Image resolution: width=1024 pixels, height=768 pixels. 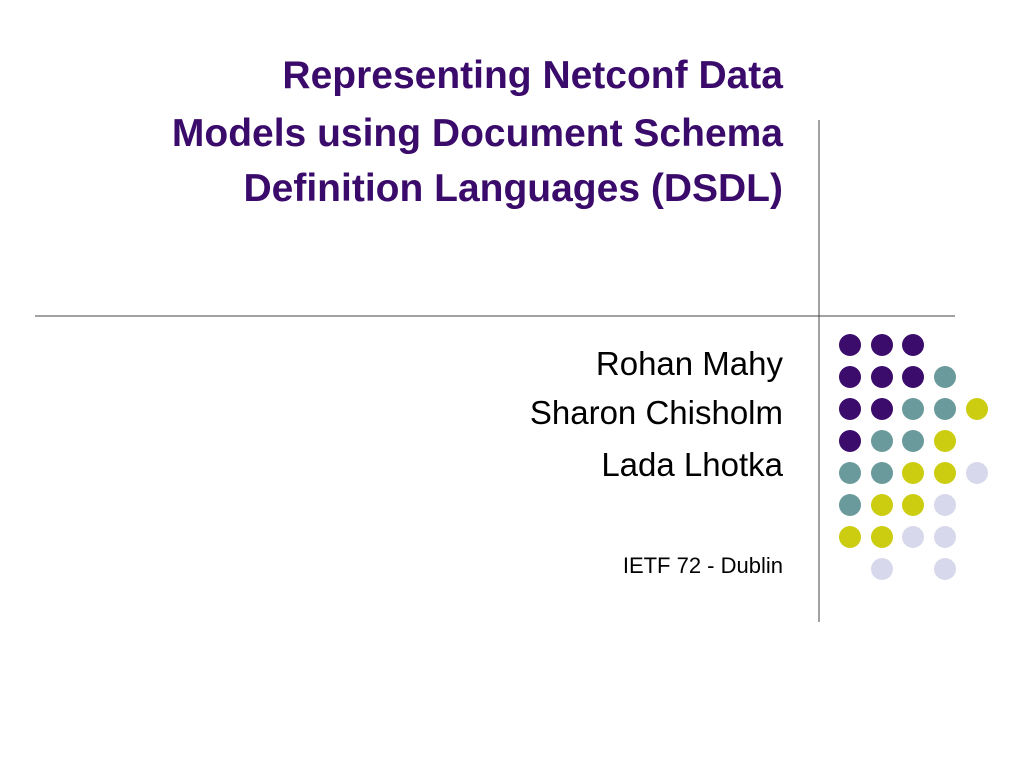 I want to click on author: Lada Lhotka, so click(x=692, y=464).